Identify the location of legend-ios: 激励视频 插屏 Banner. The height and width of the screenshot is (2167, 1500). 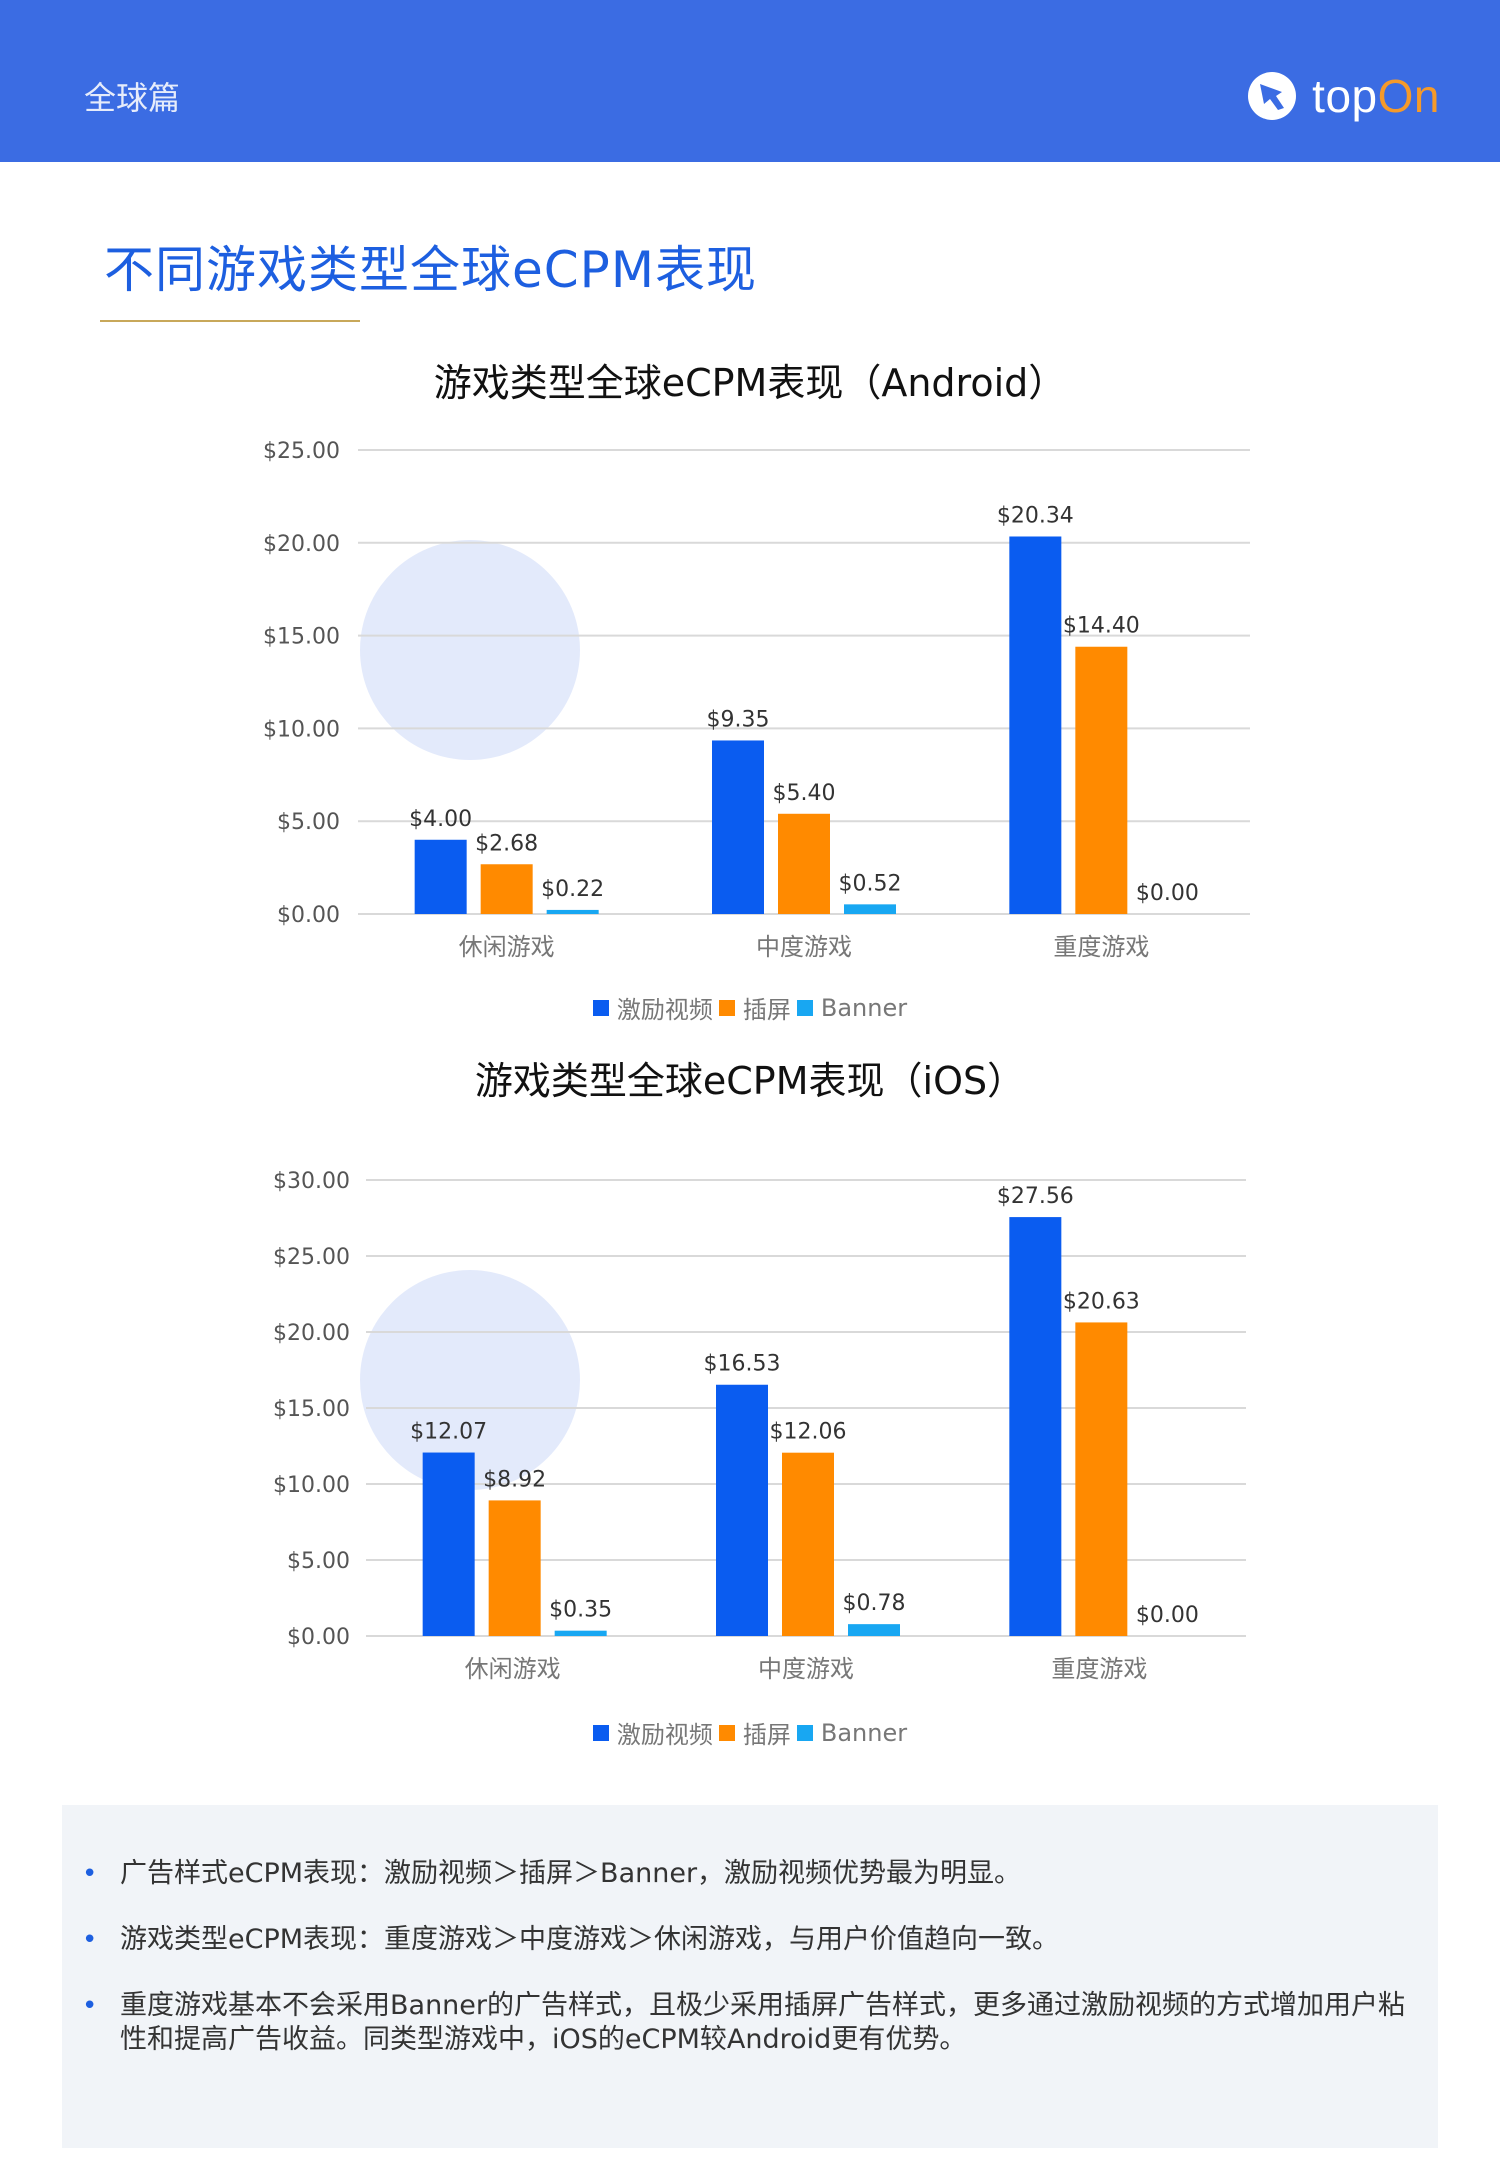
(750, 1732).